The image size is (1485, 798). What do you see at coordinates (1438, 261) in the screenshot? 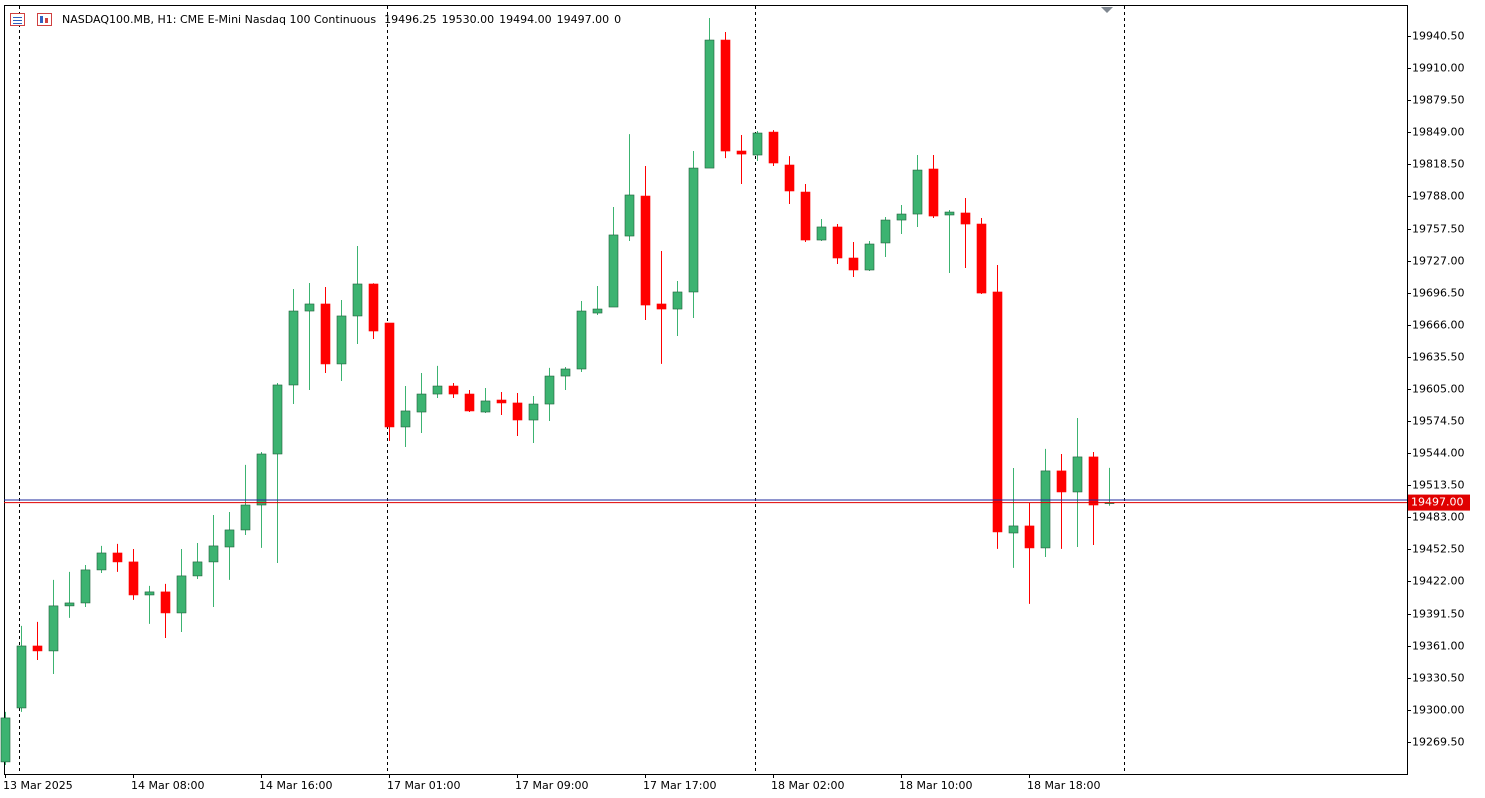
I see `y-tick-label: 19727.00` at bounding box center [1438, 261].